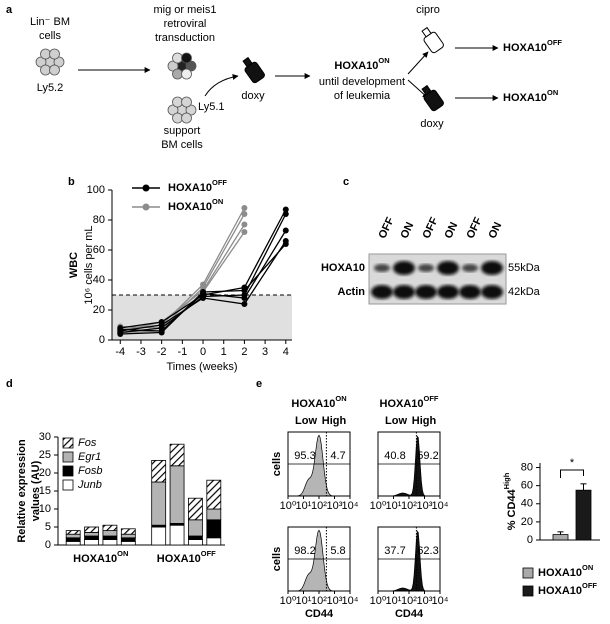 This screenshot has width=610, height=624. What do you see at coordinates (319, 465) in the screenshot?
I see `histogram` at bounding box center [319, 465].